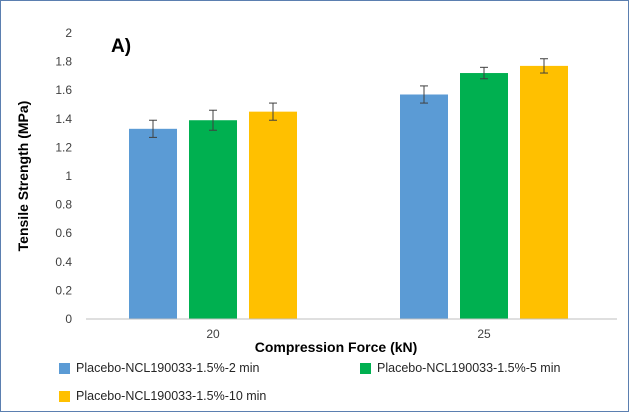 The height and width of the screenshot is (412, 629). Describe the element at coordinates (171, 396) in the screenshot. I see `legend-label: Placebo-NCL190033-1.5%-10 min` at that location.